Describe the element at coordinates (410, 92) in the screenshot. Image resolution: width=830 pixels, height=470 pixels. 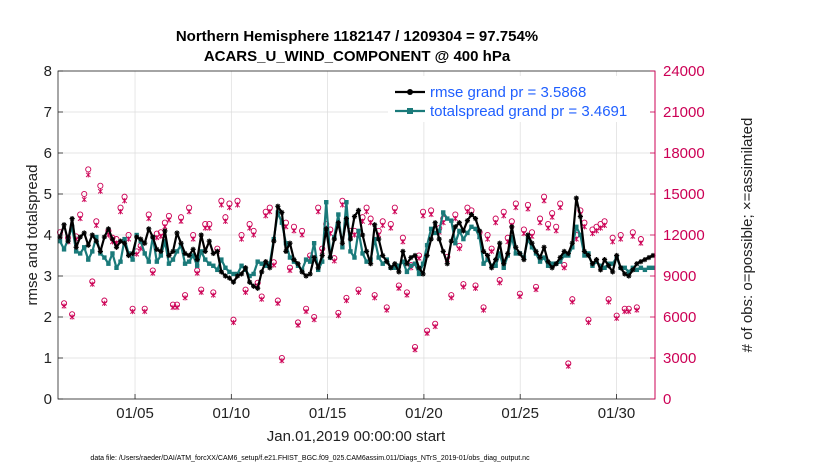
I see `legend-rmse-dot` at that location.